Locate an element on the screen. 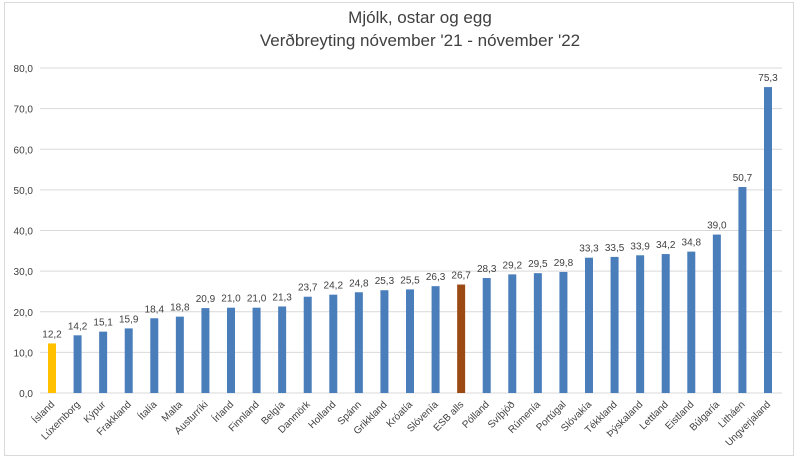 Image resolution: width=800 pixels, height=460 pixels. data-label: 25,3 is located at coordinates (385, 281).